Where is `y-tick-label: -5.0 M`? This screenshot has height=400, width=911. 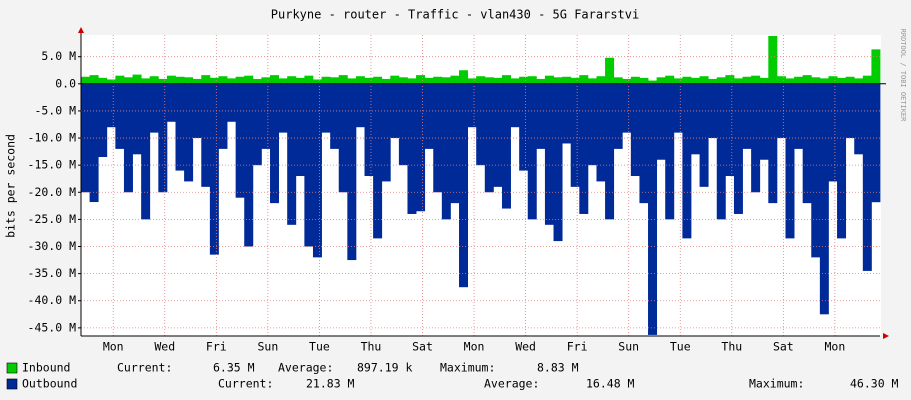
y-tick-label: -5.0 M is located at coordinates (55, 110).